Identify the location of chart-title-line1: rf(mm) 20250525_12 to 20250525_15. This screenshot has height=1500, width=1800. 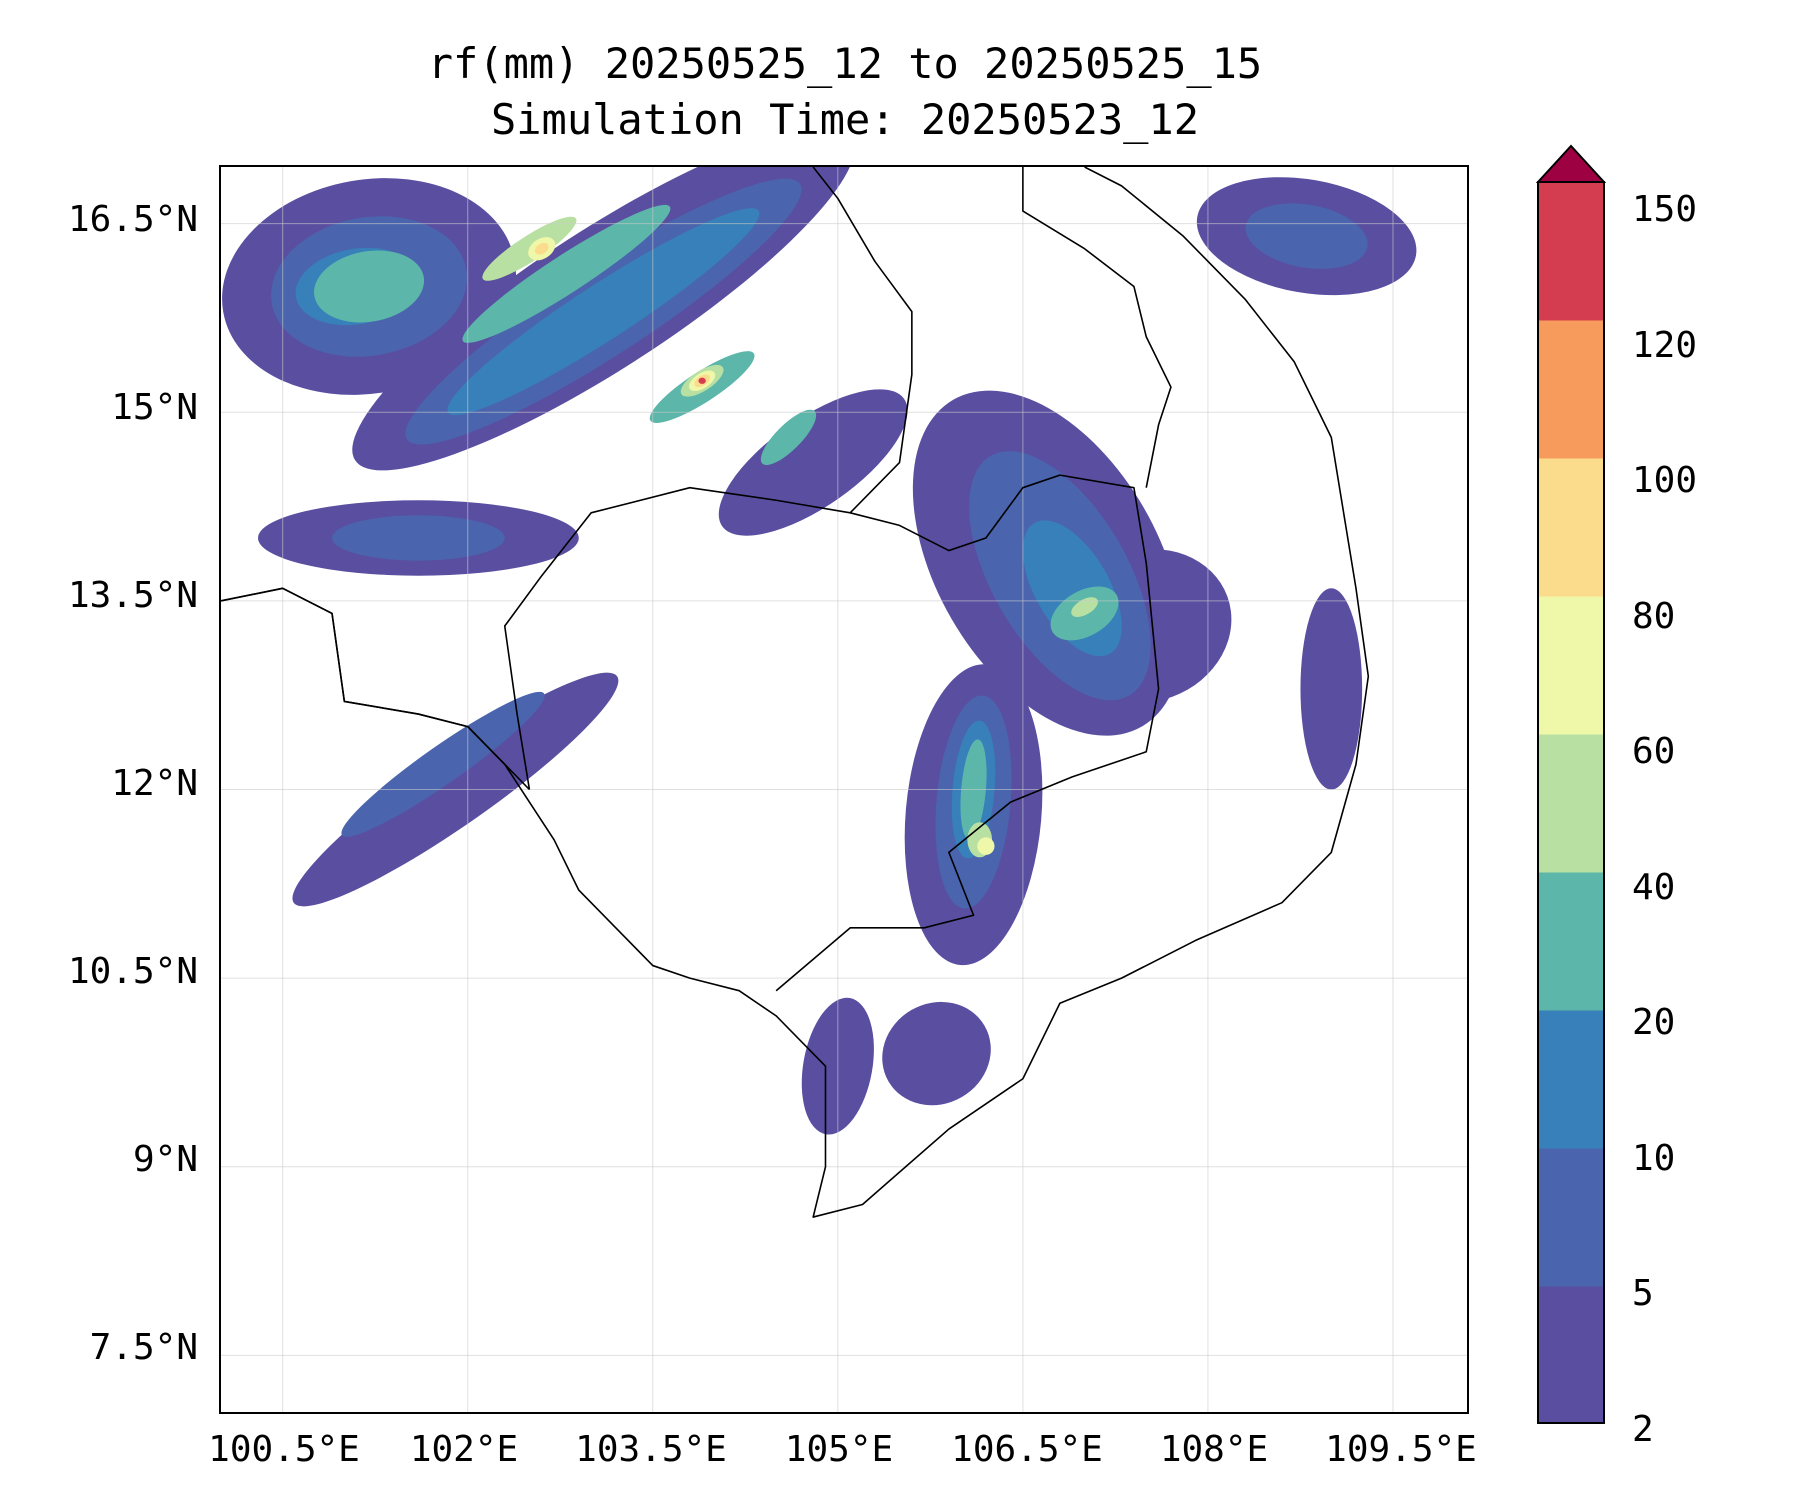
(845, 63).